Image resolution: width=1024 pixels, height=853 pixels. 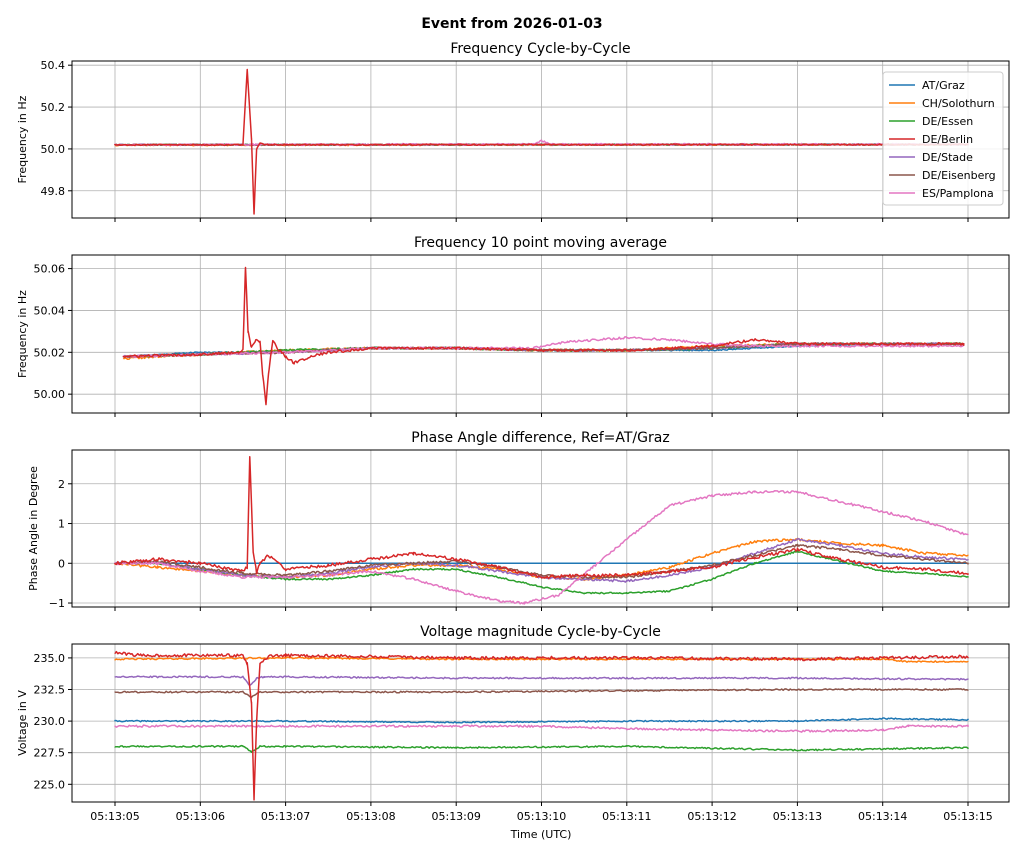 What do you see at coordinates (797, 816) in the screenshot?
I see `x-tick-label: 05:13:13` at bounding box center [797, 816].